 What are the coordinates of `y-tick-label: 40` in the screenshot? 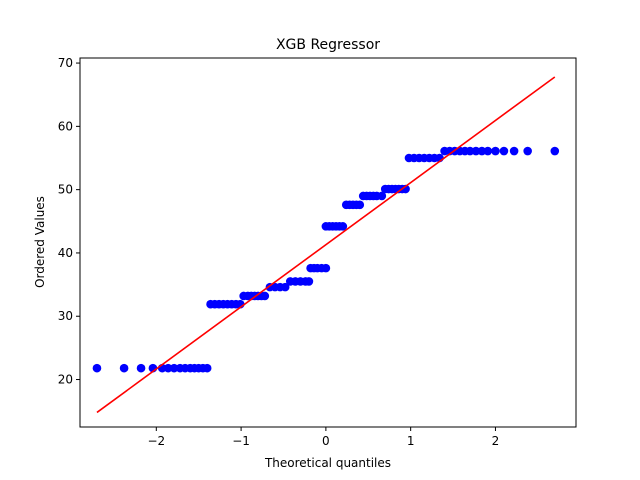 It's located at (65, 253).